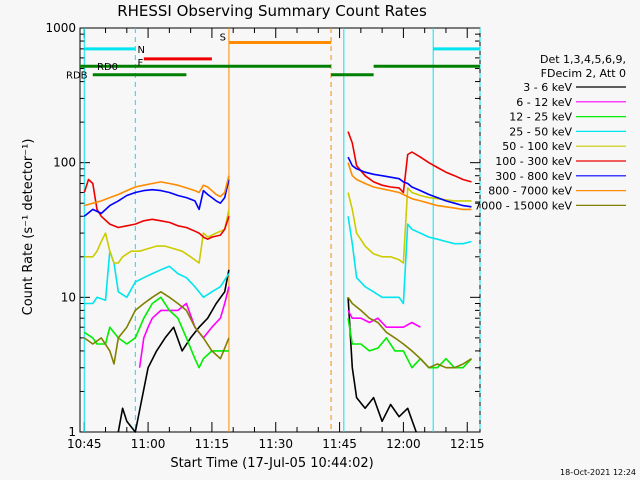 The width and height of the screenshot is (640, 480). I want to click on y-tick-label: 10, so click(68, 297).